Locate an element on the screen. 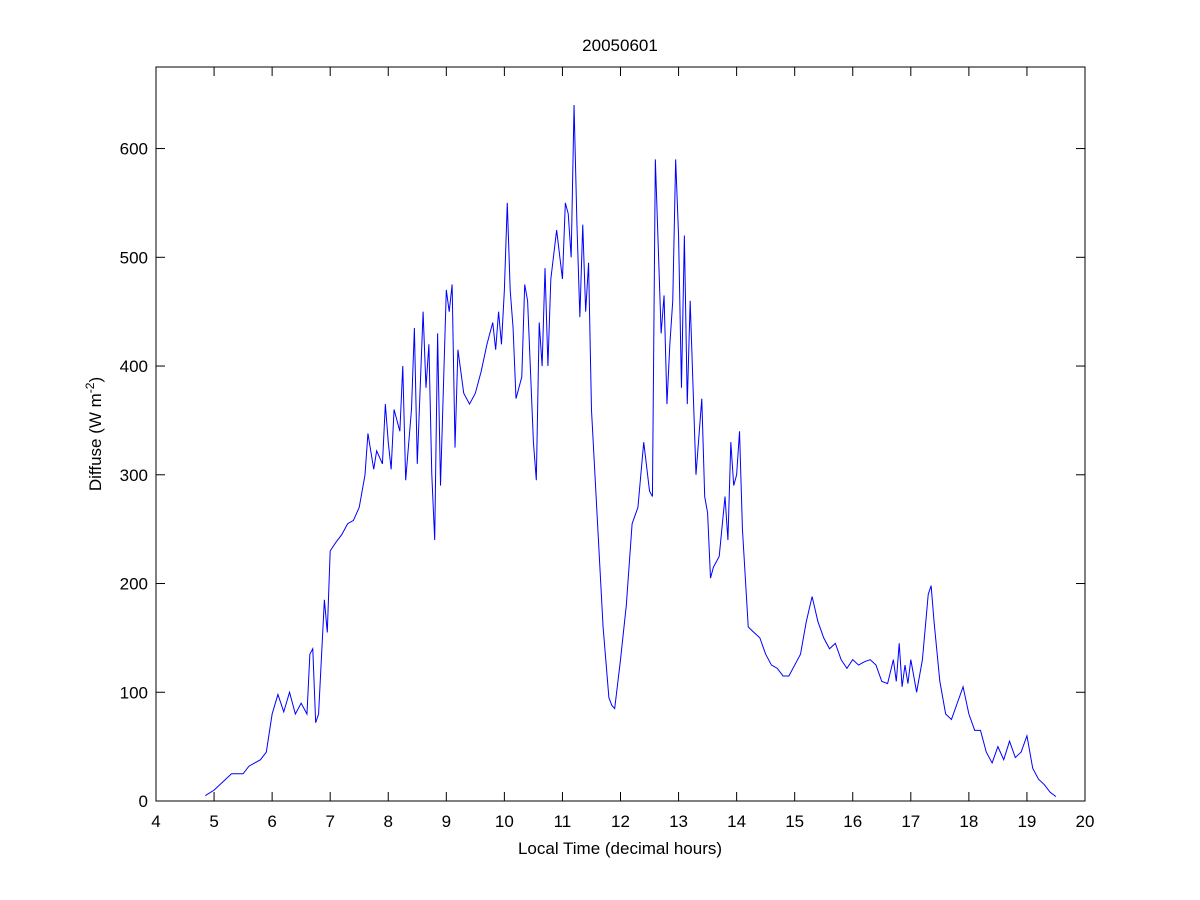 The image size is (1200, 900). y-tick-label: 300 is located at coordinates (134, 475).